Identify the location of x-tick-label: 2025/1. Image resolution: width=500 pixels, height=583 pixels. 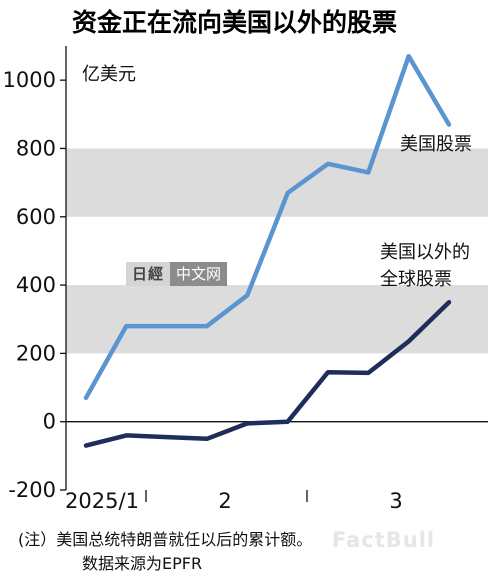
(102, 501).